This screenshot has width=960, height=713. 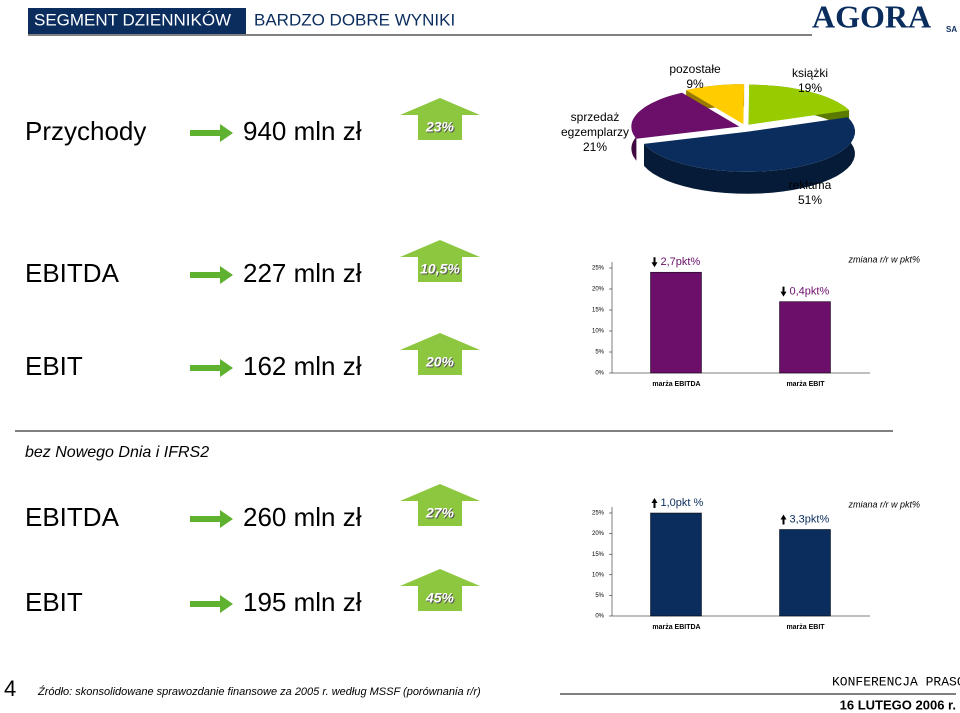 I want to click on pie-label: pozostałe 9%, so click(x=695, y=77).